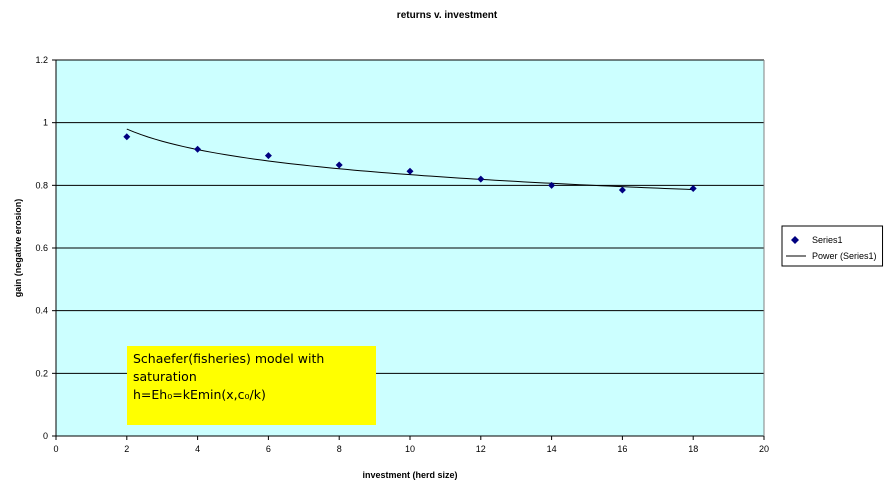 The image size is (893, 481). Describe the element at coordinates (410, 163) in the screenshot. I see `series1-points` at that location.